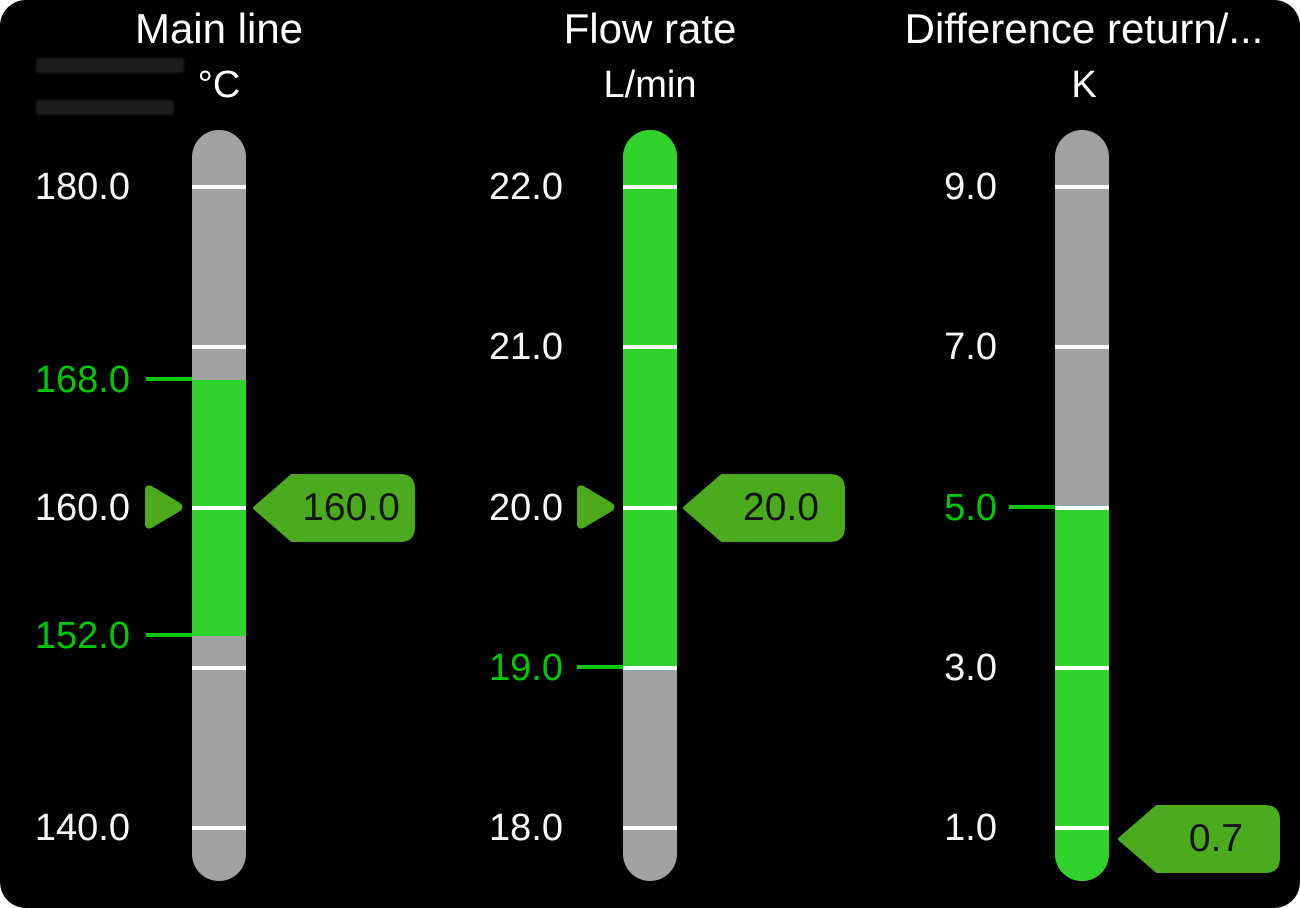  What do you see at coordinates (970, 668) in the screenshot?
I see `scale-label: 3.0` at bounding box center [970, 668].